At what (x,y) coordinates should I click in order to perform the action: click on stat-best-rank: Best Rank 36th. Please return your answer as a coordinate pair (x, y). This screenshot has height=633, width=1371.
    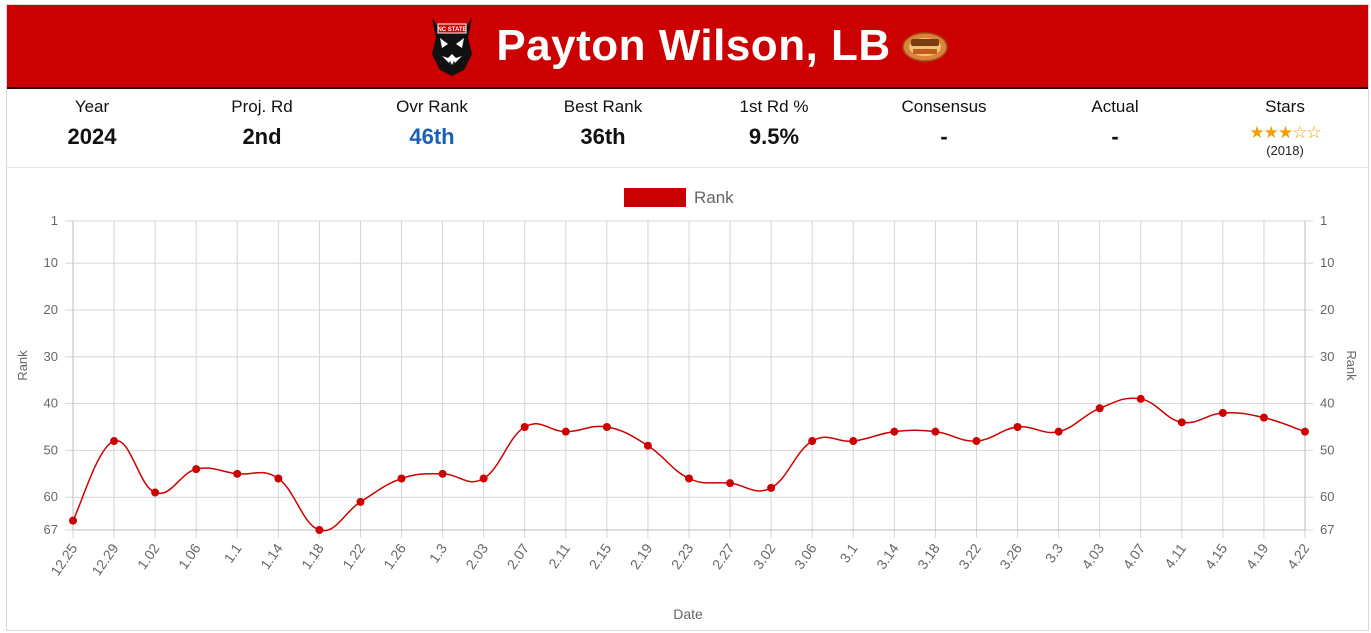
    Looking at the image, I should click on (603, 123).